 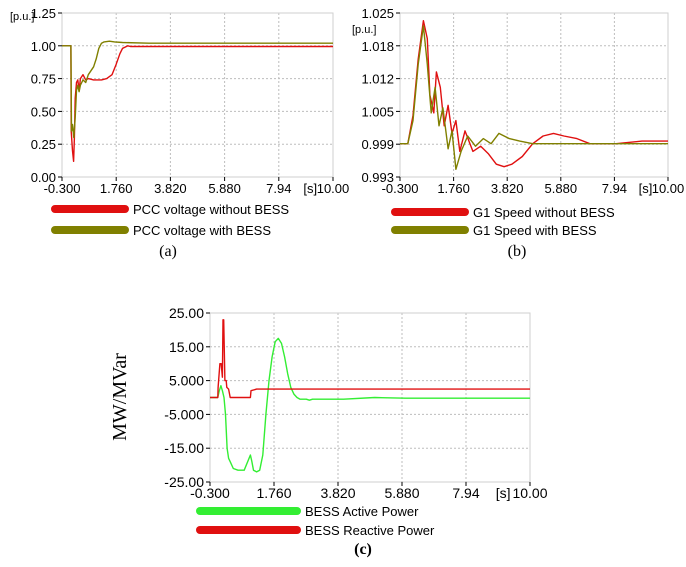 I want to click on legend-label-2: BESS Reactive Power, so click(x=370, y=530).